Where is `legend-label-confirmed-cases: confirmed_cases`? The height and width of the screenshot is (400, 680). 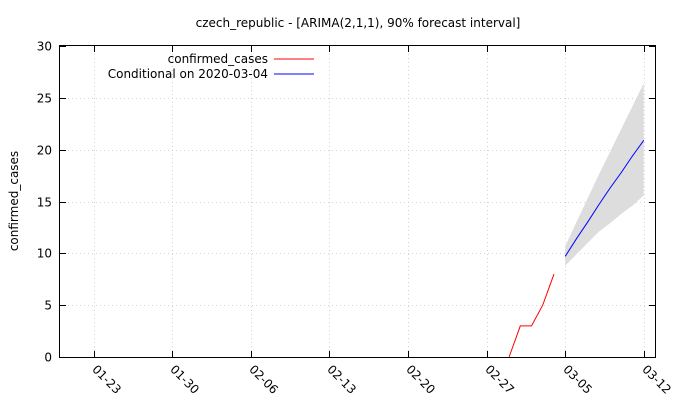 legend-label-confirmed-cases: confirmed_cases is located at coordinates (218, 59).